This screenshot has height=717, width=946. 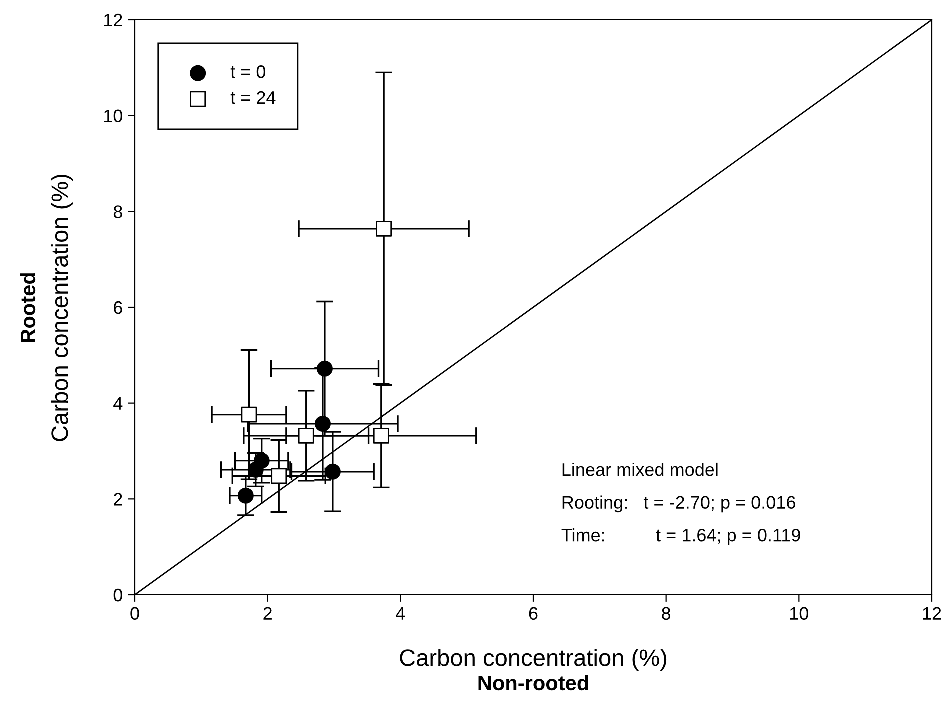 I want to click on x-tick-label: 4, so click(x=401, y=613).